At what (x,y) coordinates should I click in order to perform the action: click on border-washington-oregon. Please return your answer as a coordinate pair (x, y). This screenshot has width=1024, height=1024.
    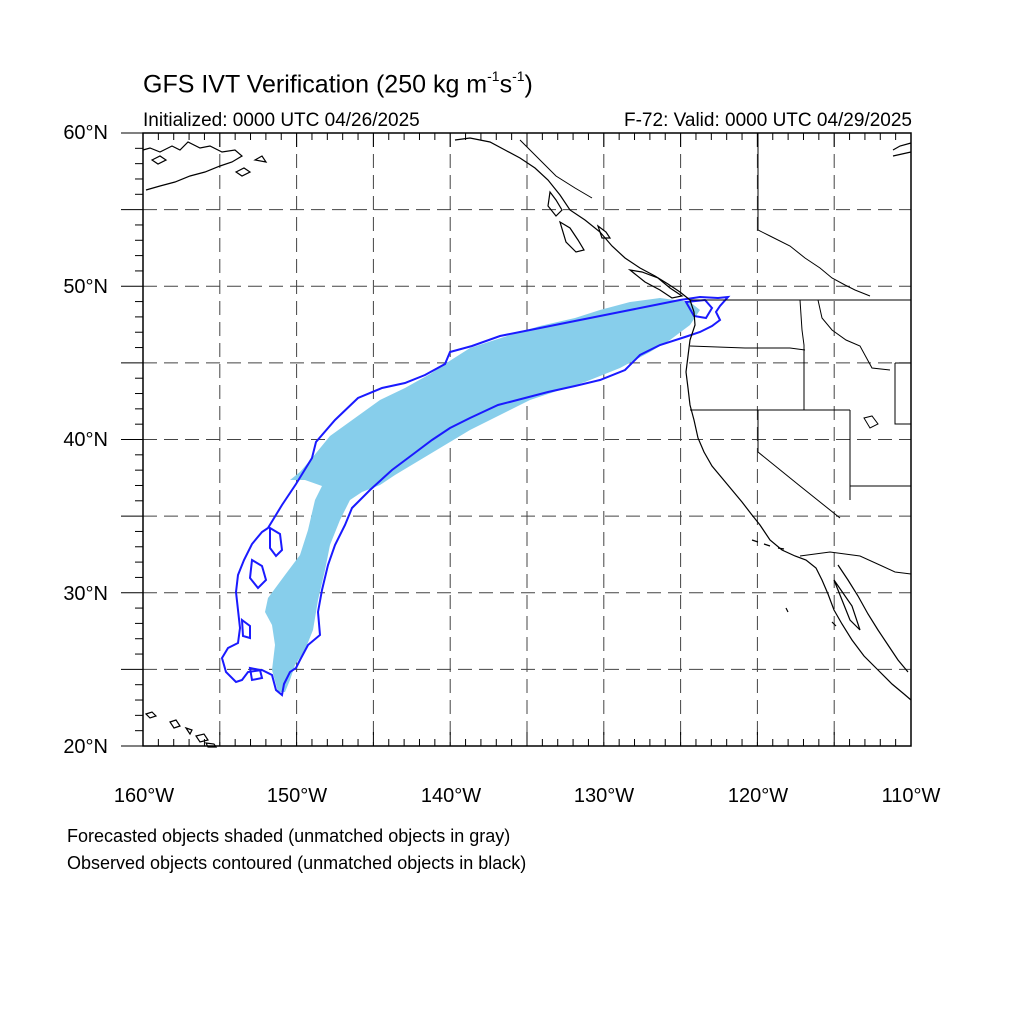
    Looking at the image, I should click on (747, 348).